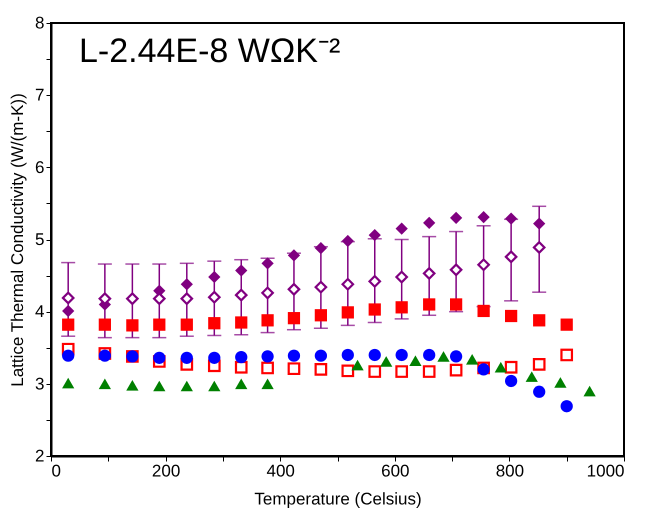  Describe the element at coordinates (39, 95) in the screenshot. I see `y-tick-label: 7` at that location.